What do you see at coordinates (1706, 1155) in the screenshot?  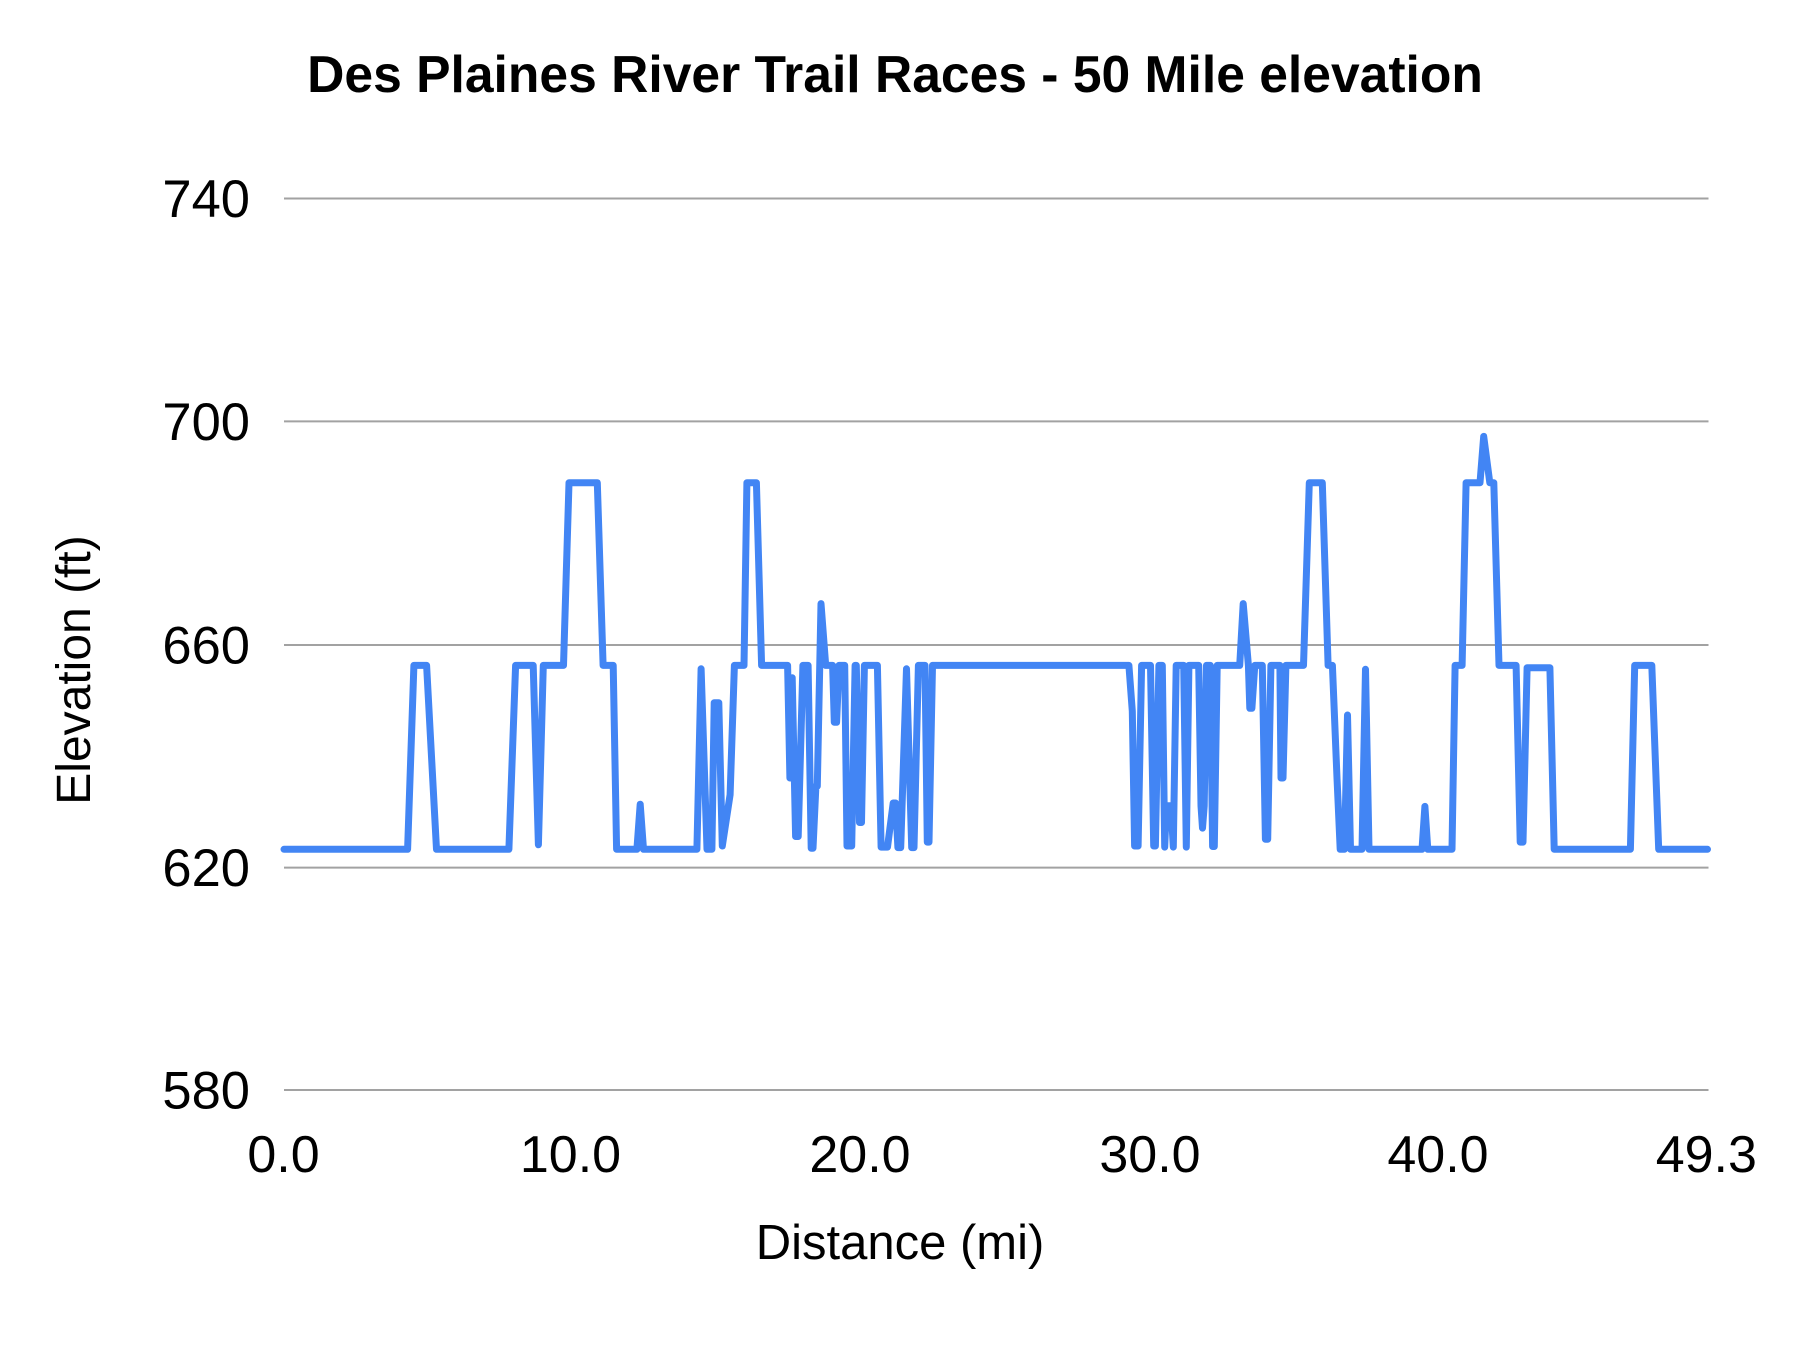 I see `svg-text: 49.3` at bounding box center [1706, 1155].